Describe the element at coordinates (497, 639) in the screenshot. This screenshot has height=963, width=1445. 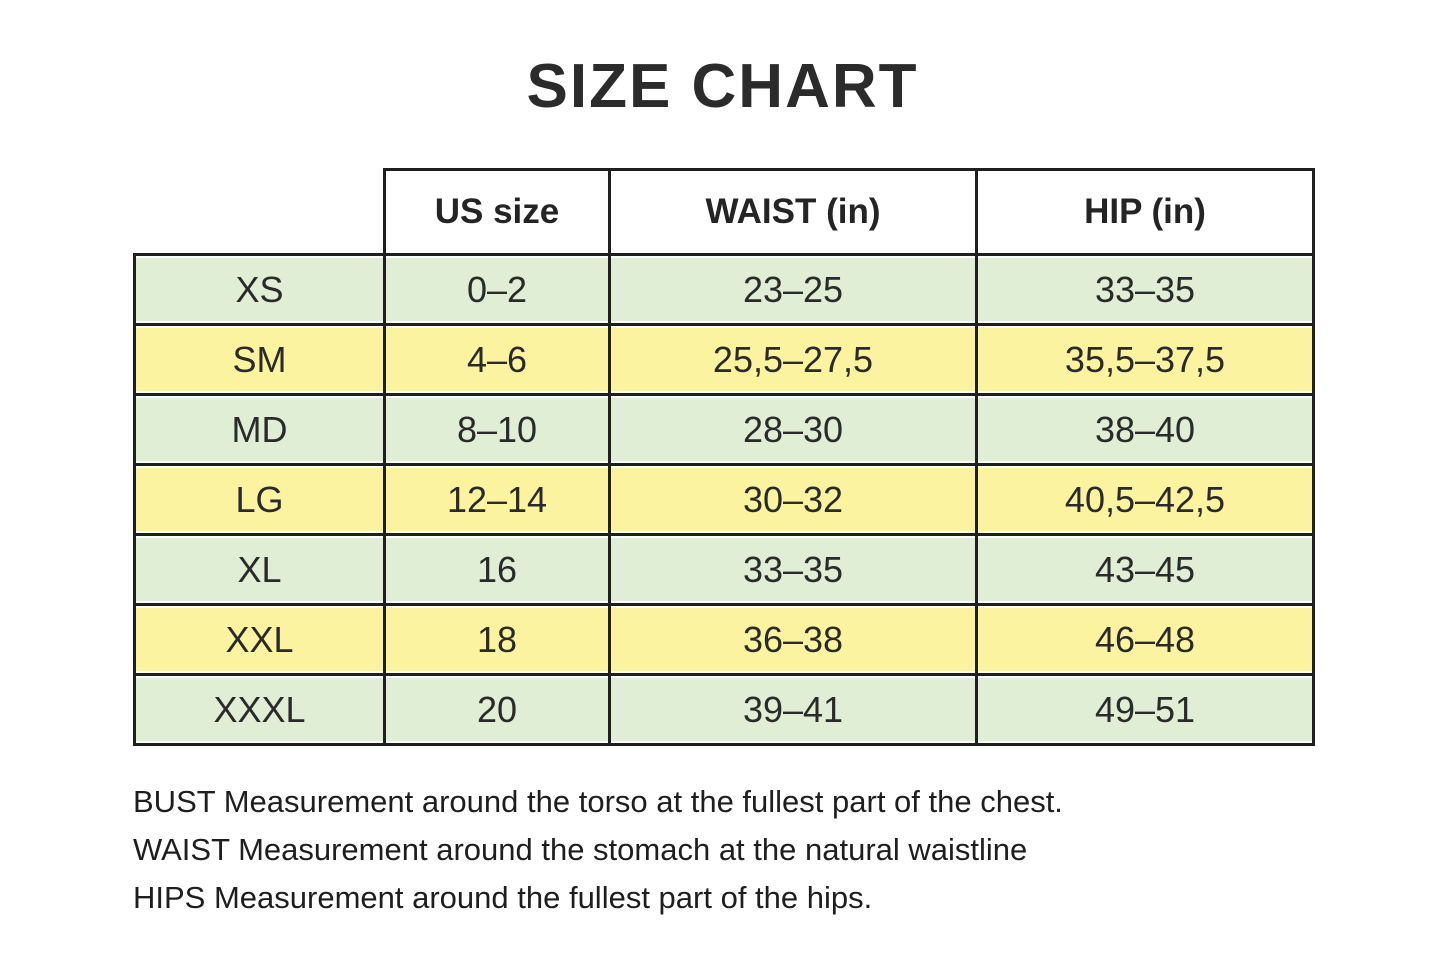
I see `us-size-cell: 18` at that location.